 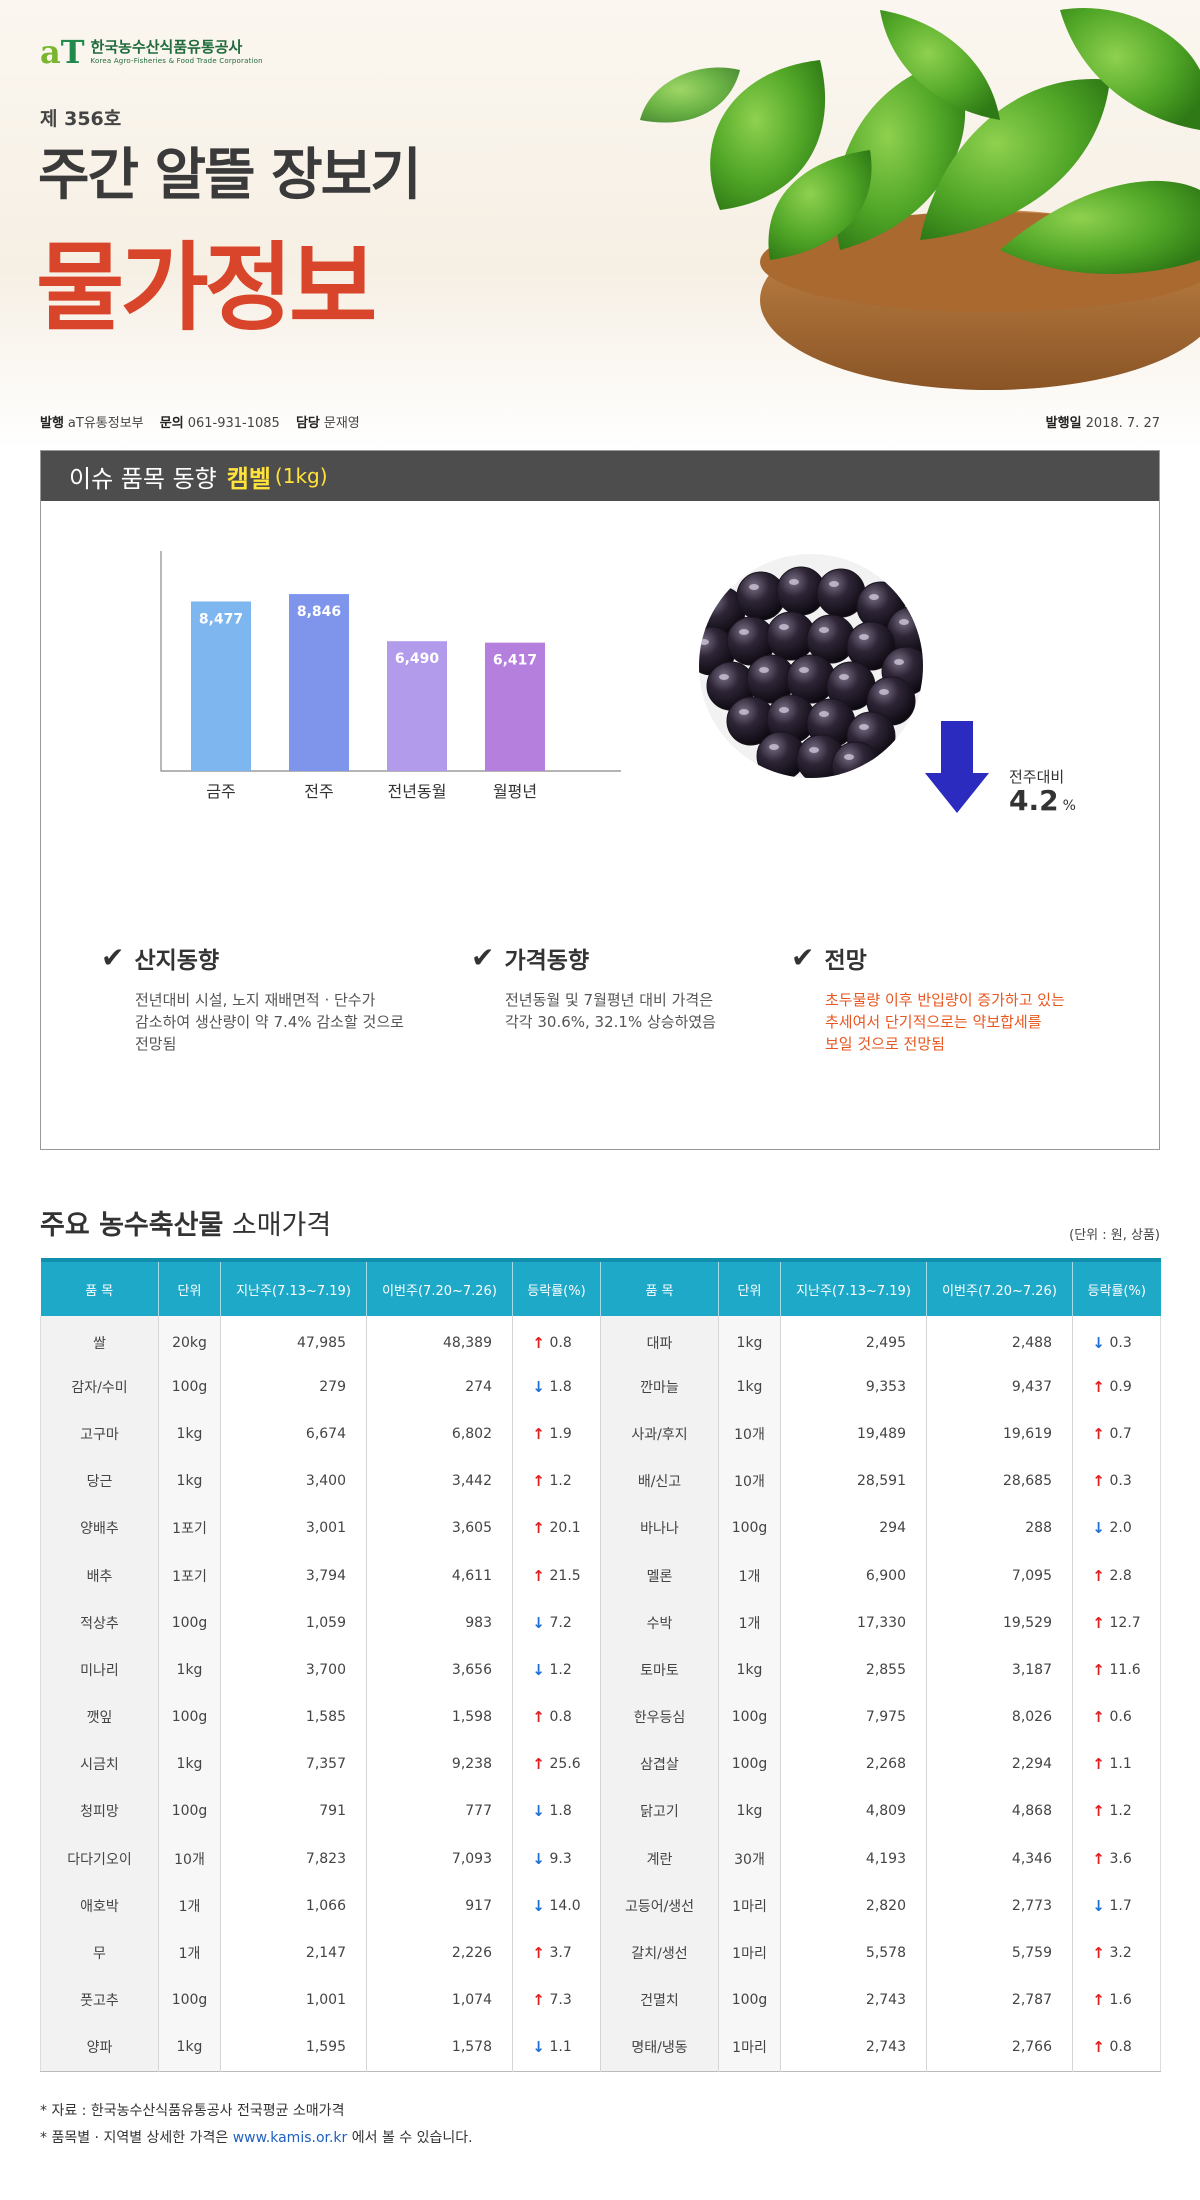 What do you see at coordinates (659, 1953) in the screenshot?
I see `item-name: 갈치/생선` at bounding box center [659, 1953].